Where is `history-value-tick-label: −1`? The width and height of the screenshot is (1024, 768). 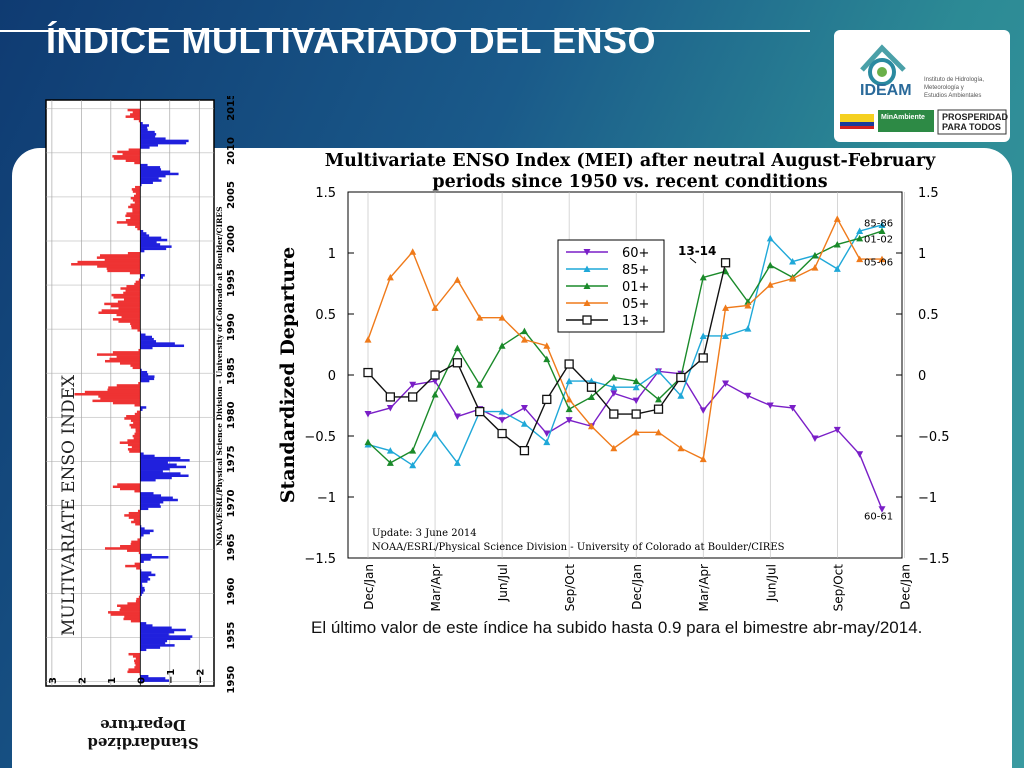 history-value-tick-label: −1 is located at coordinates (171, 676).